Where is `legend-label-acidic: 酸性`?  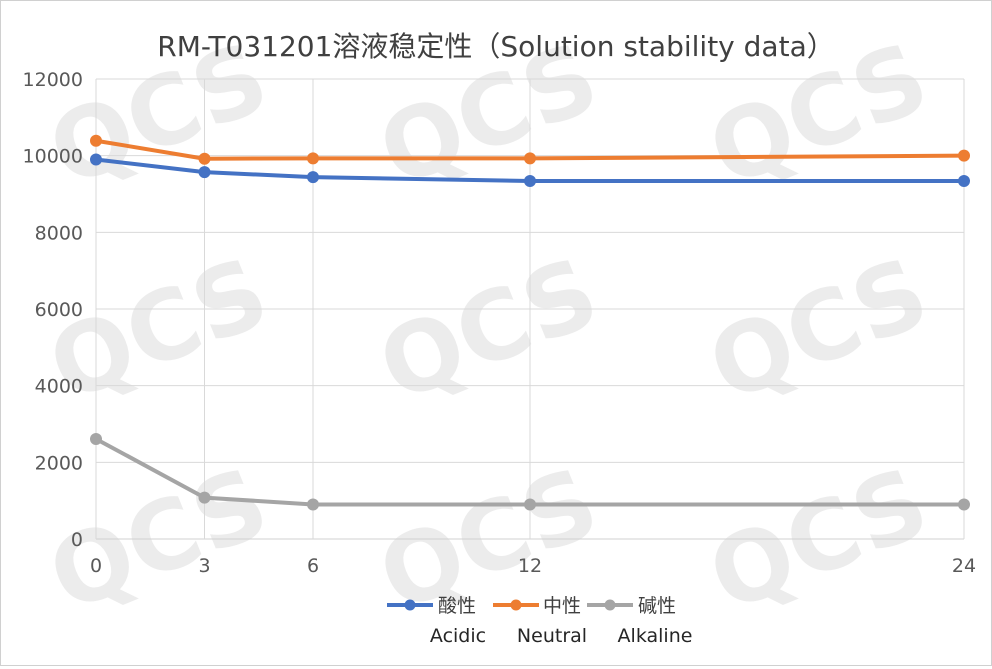
legend-label-acidic: 酸性 is located at coordinates (457, 606).